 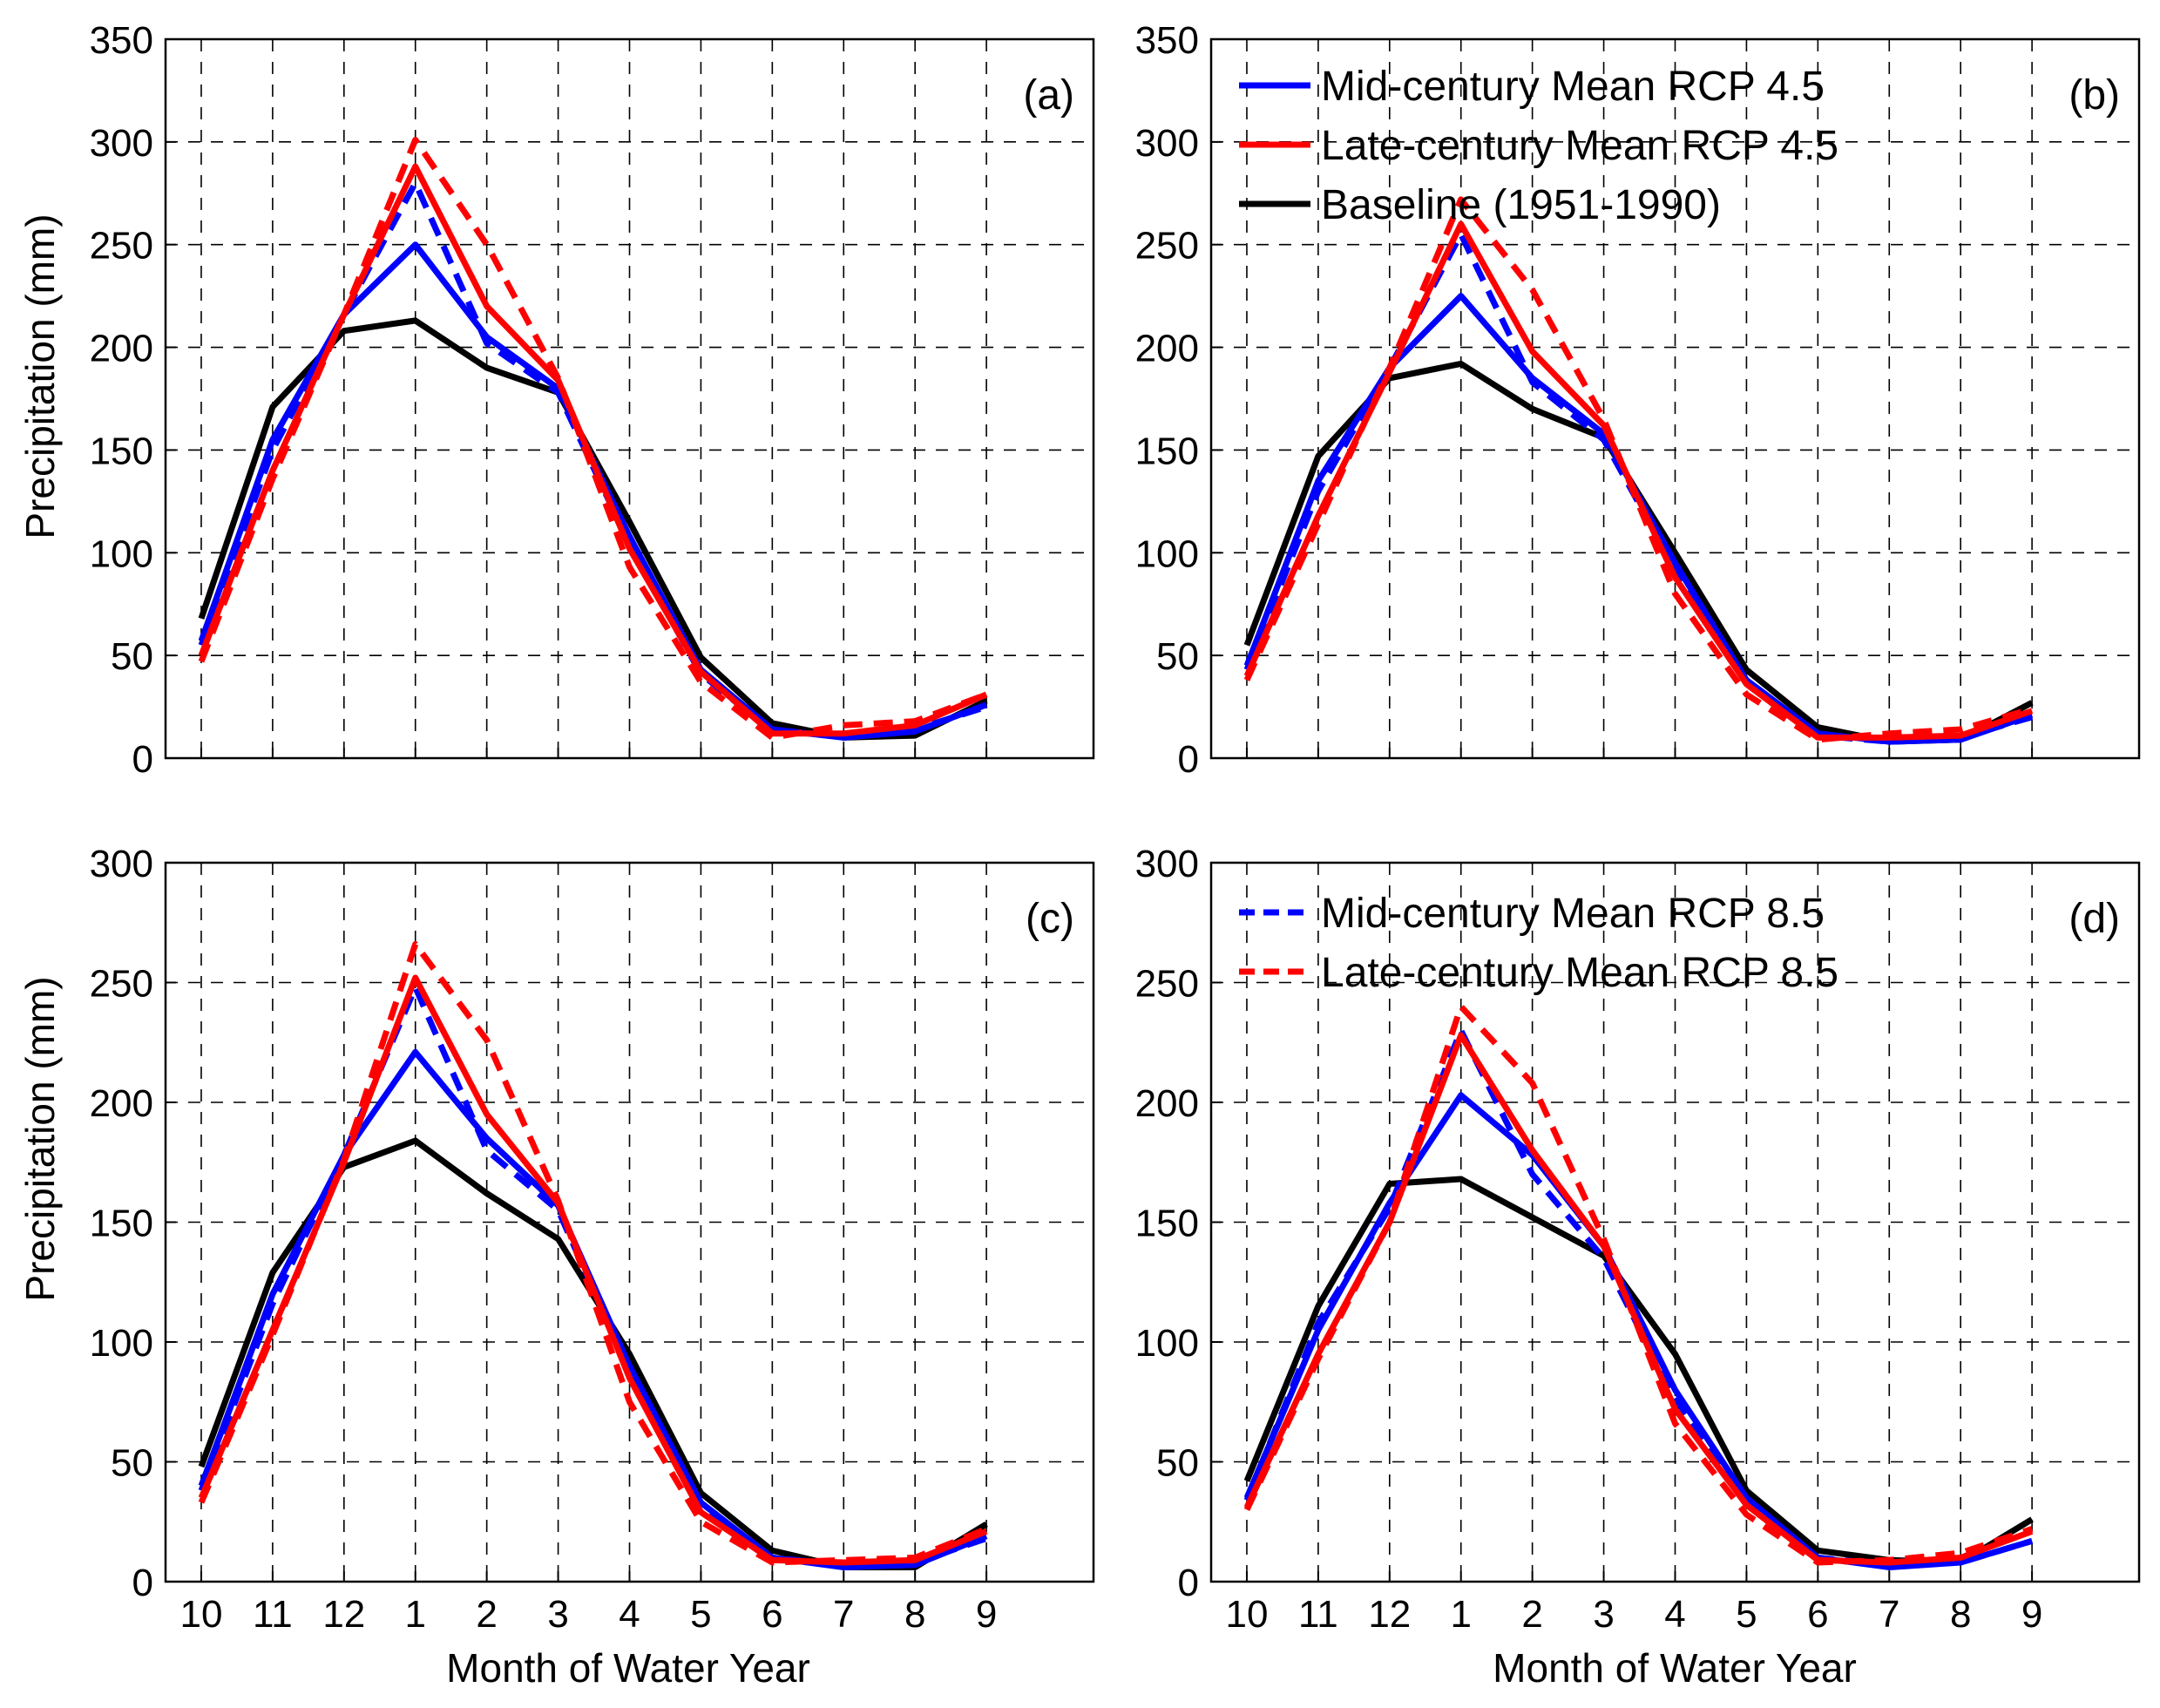 What do you see at coordinates (1604, 1614) in the screenshot?
I see `x-tick-label-d-3: 3` at bounding box center [1604, 1614].